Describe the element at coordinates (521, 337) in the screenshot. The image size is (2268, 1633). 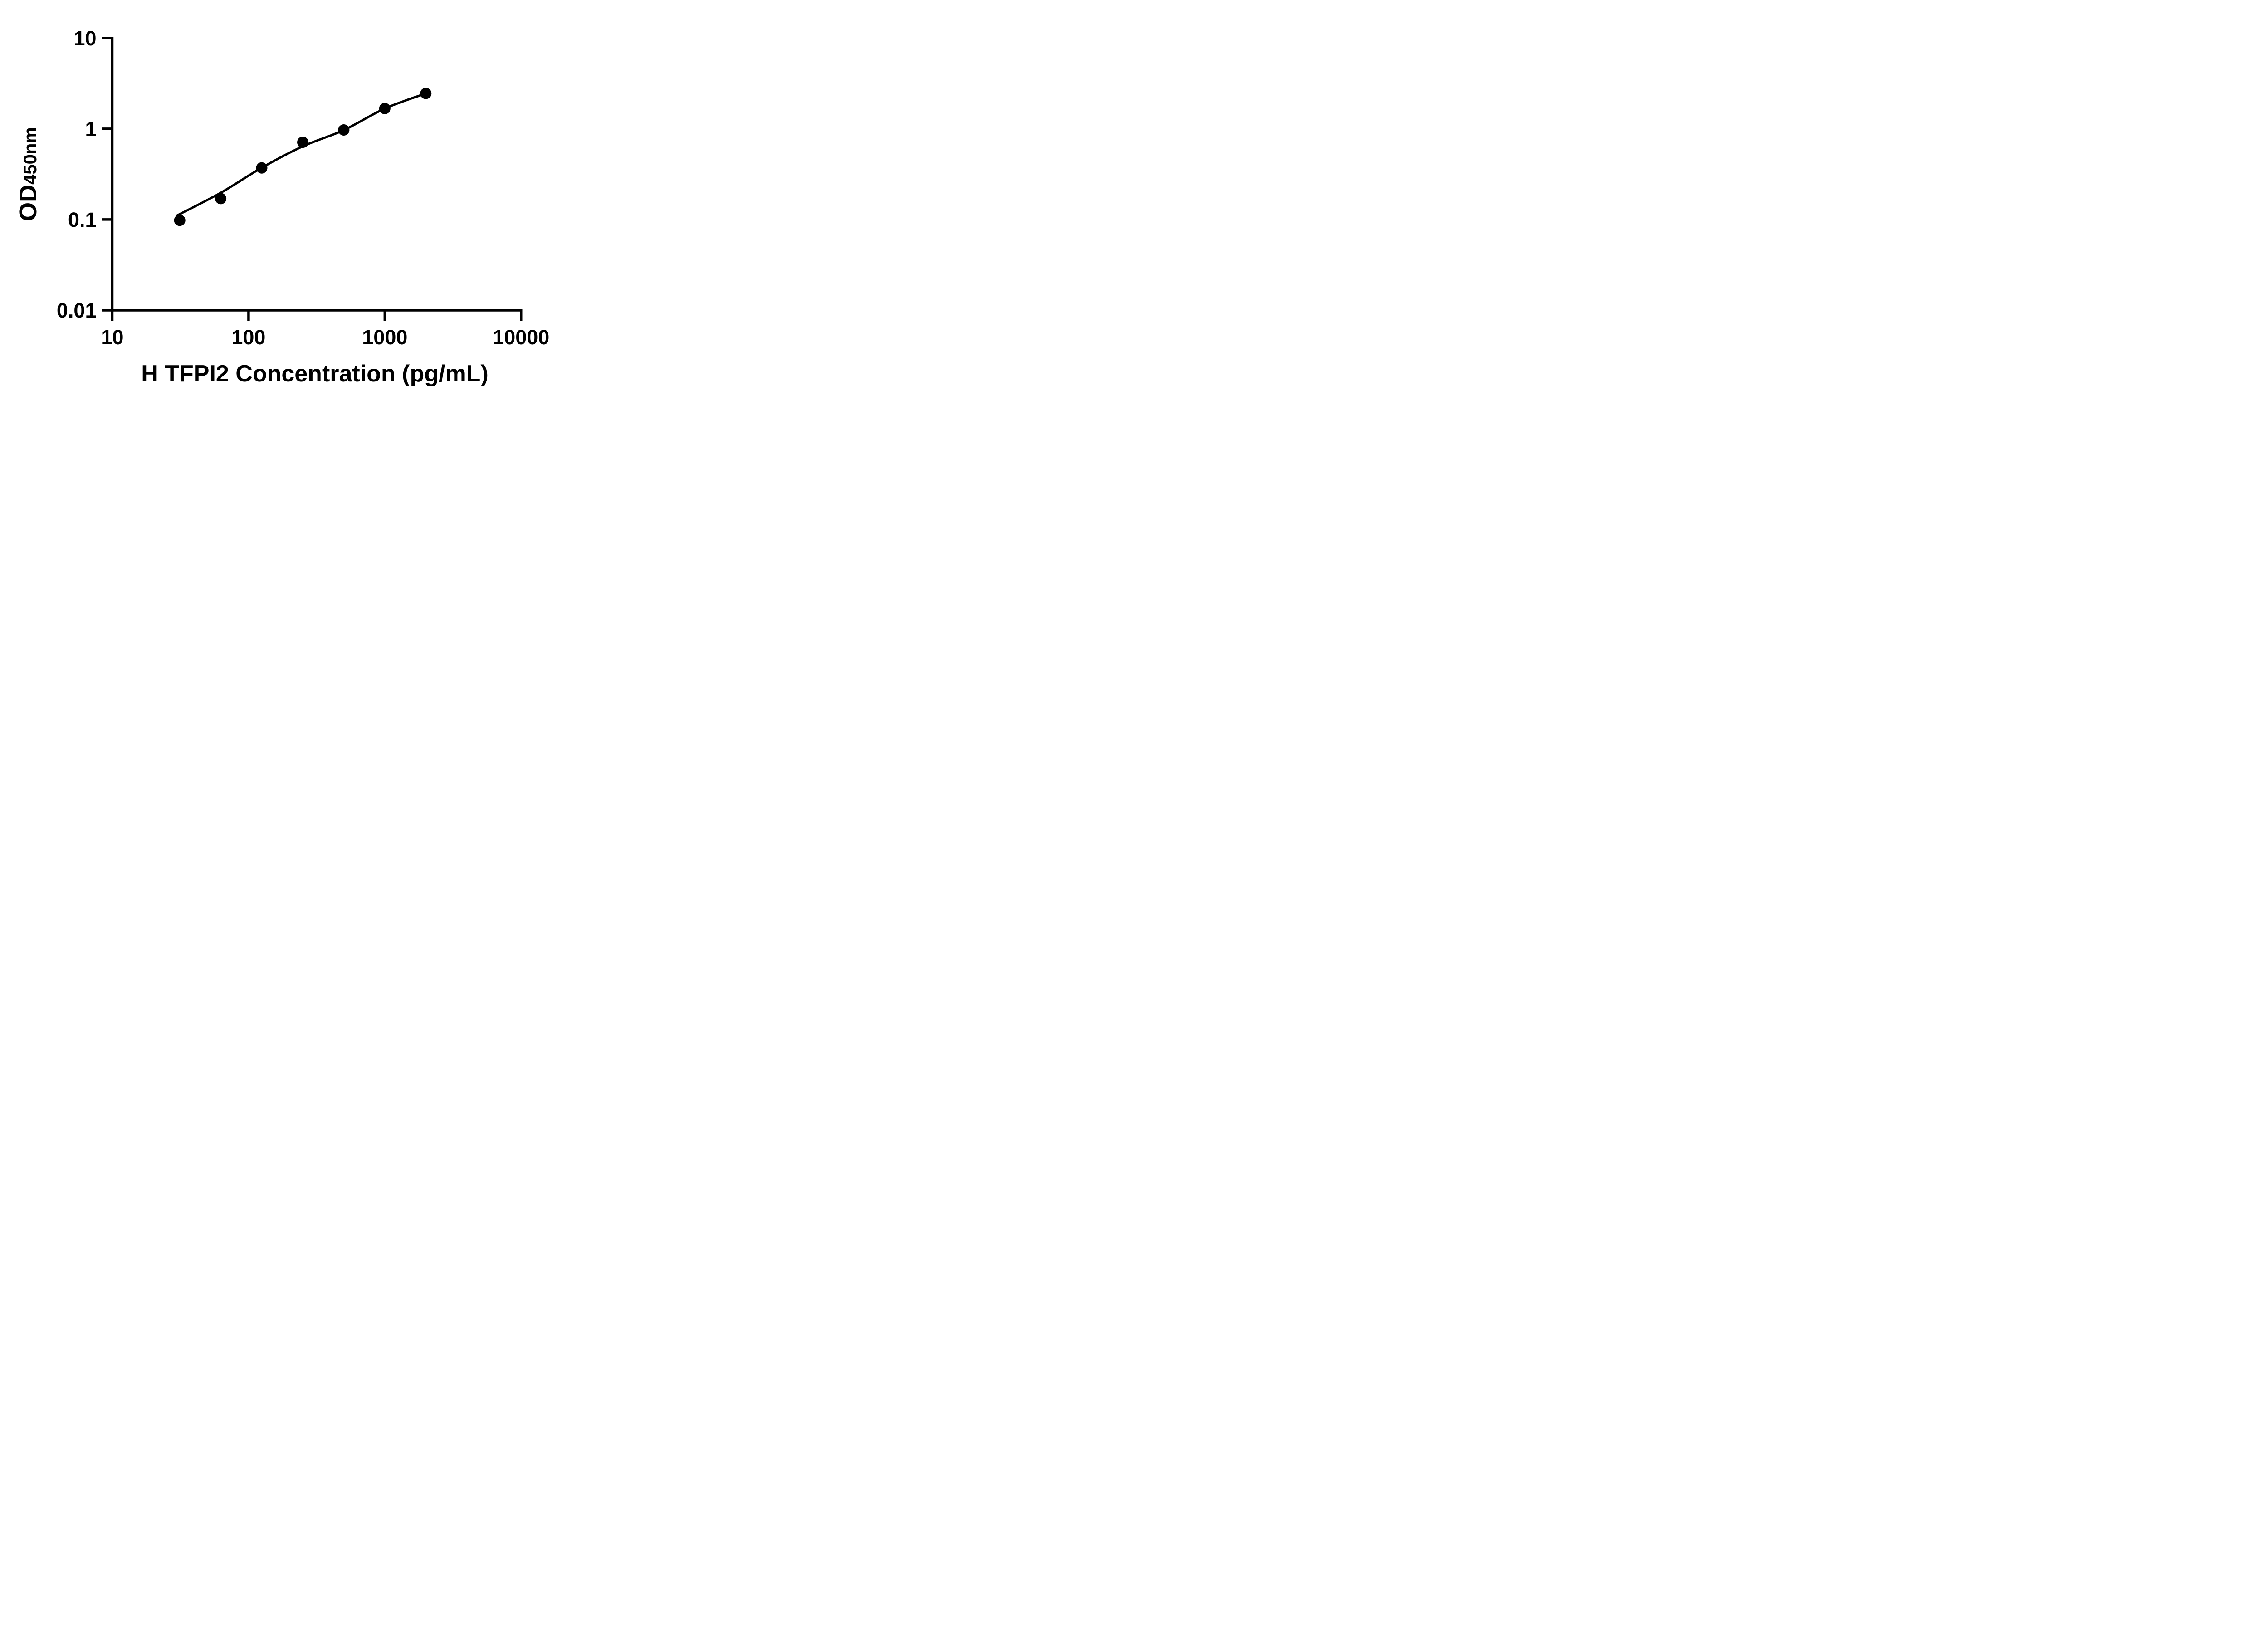
I see `x-tick-label-10000: 10000` at that location.